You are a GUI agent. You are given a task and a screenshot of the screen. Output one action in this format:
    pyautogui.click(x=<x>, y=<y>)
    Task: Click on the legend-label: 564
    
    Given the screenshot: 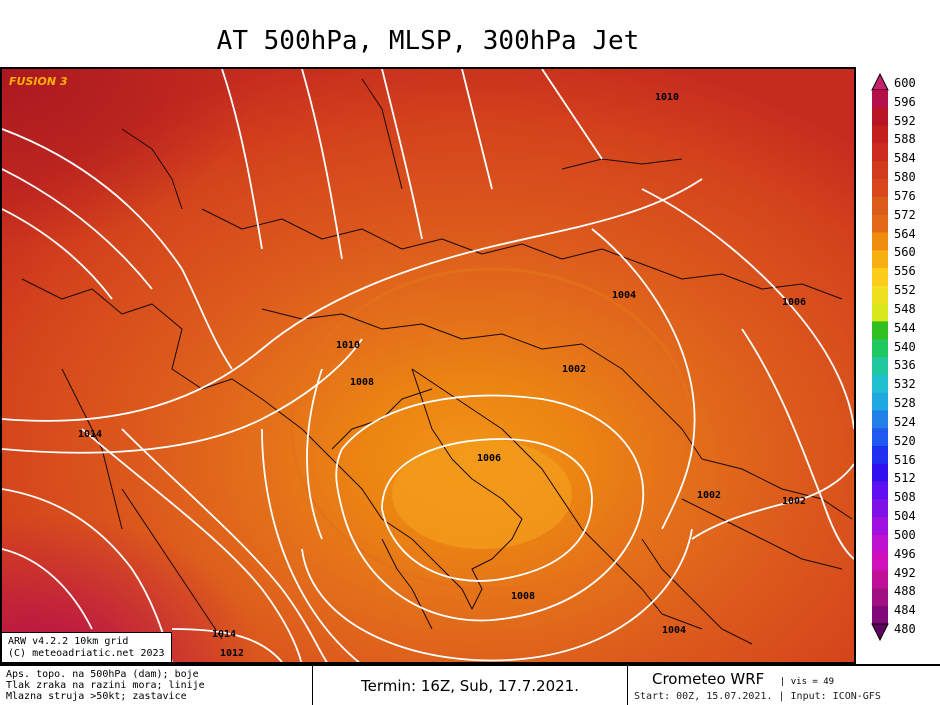 What is the action you would take?
    pyautogui.click(x=905, y=233)
    